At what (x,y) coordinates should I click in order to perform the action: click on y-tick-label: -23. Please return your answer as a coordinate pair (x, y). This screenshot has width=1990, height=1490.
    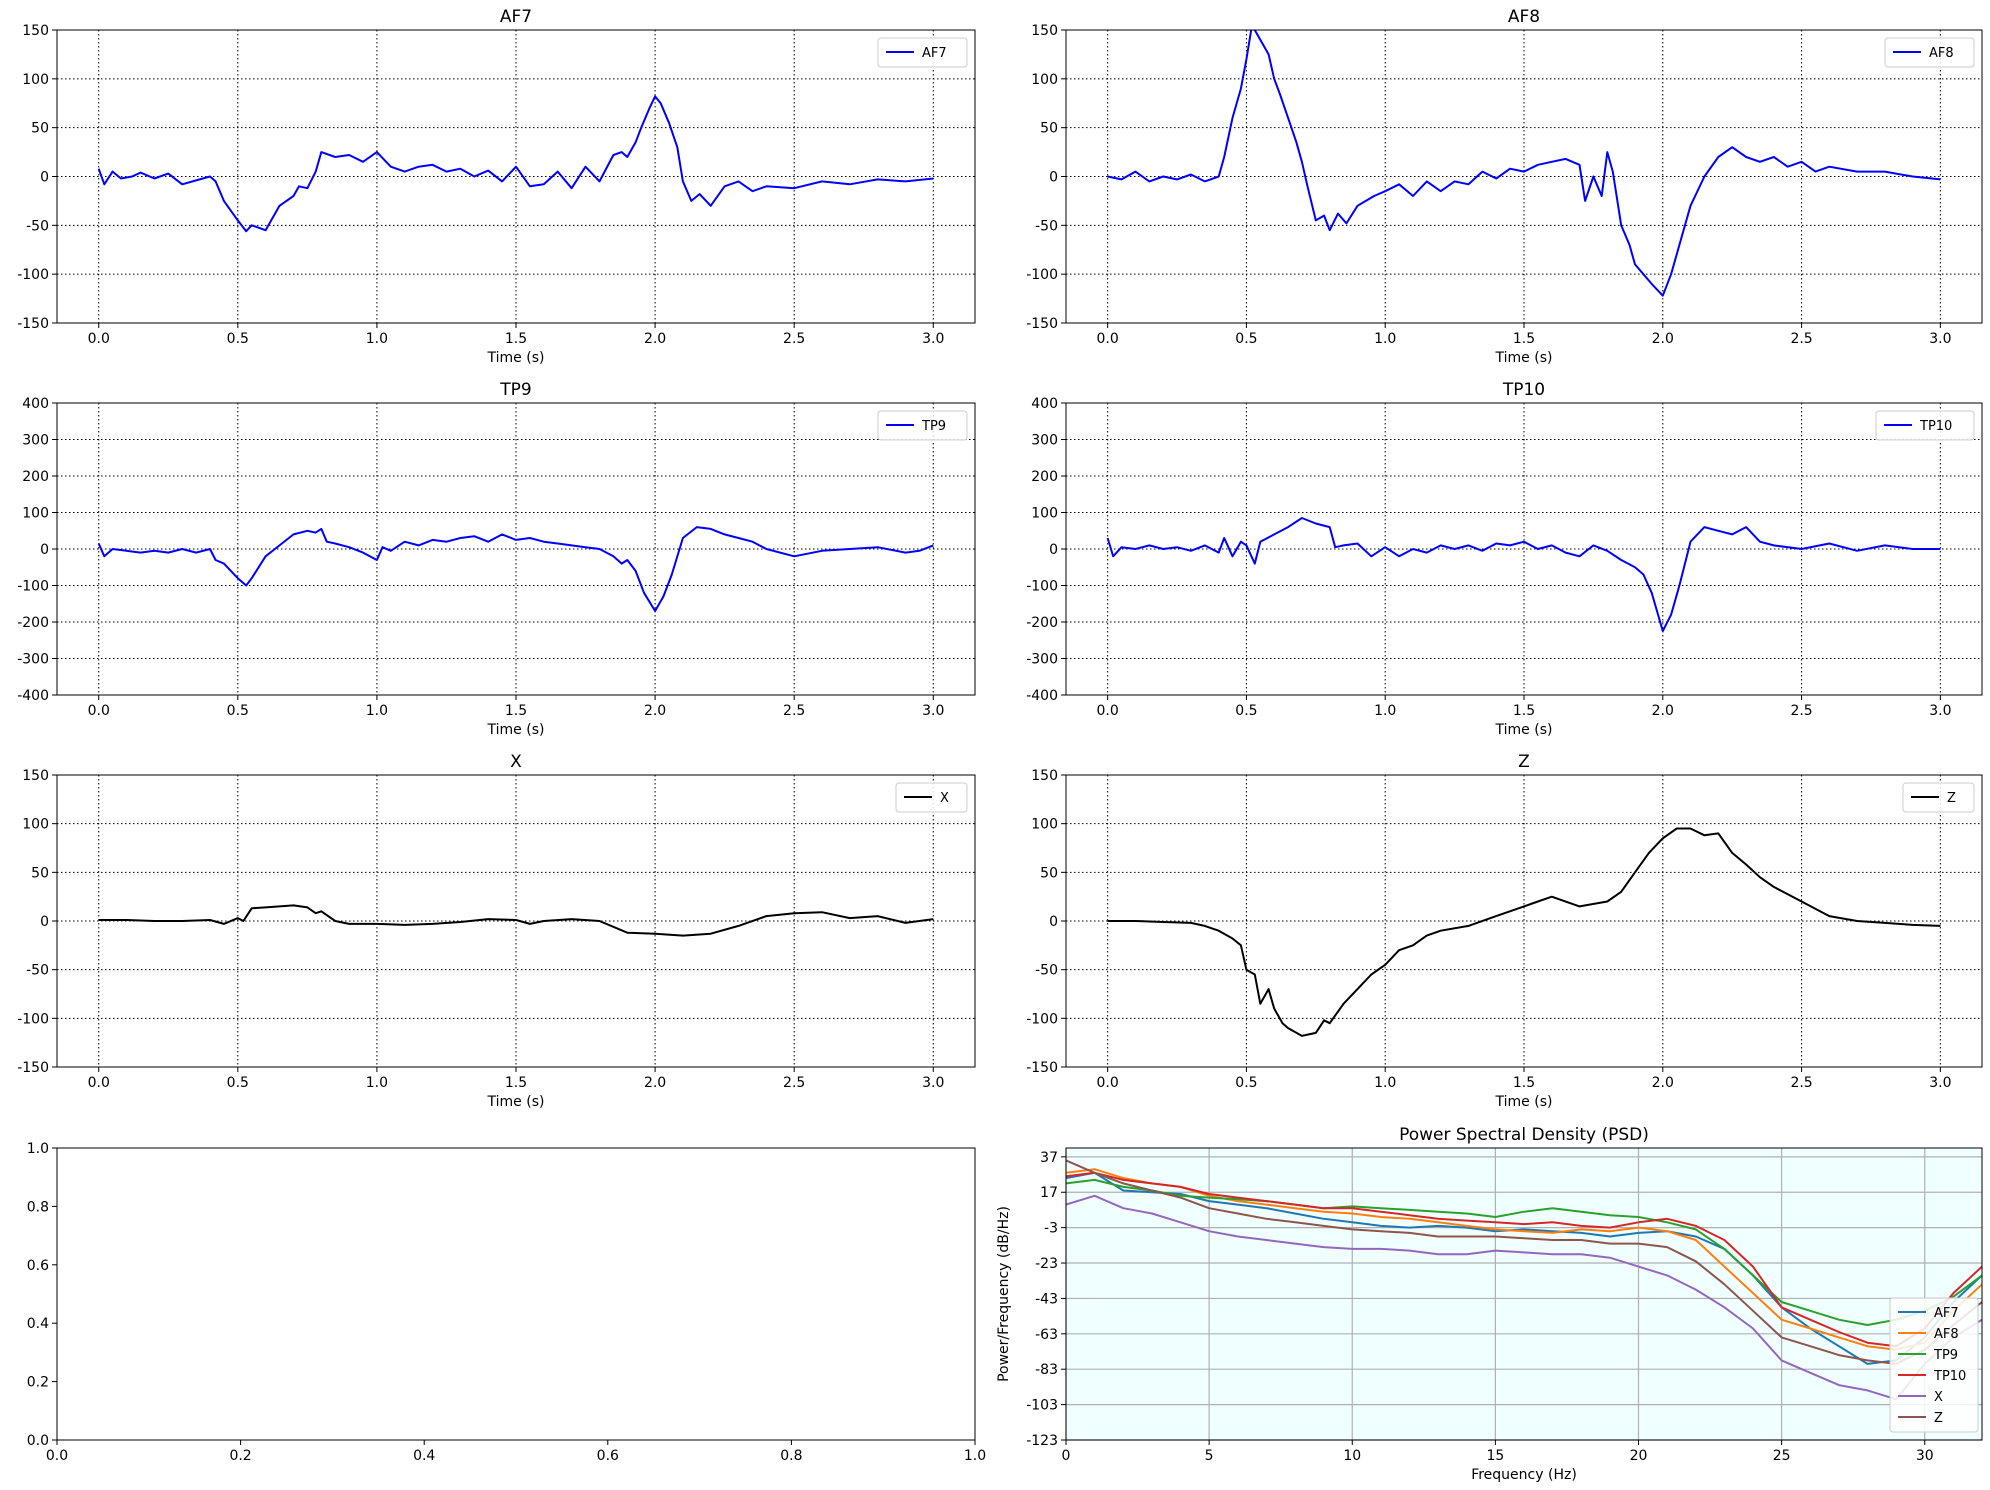
    Looking at the image, I should click on (1046, 1264).